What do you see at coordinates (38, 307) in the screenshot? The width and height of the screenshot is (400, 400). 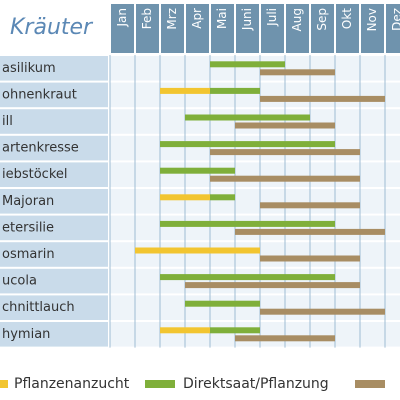 I see `row-label: chnittlauch` at bounding box center [38, 307].